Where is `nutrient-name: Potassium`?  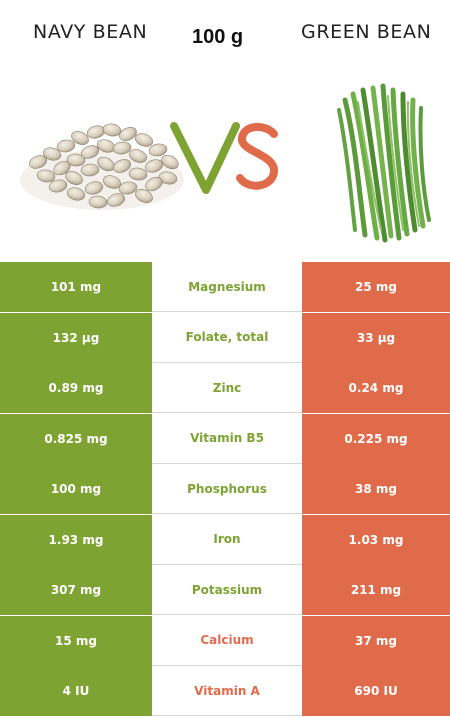
nutrient-name: Potassium is located at coordinates (227, 590).